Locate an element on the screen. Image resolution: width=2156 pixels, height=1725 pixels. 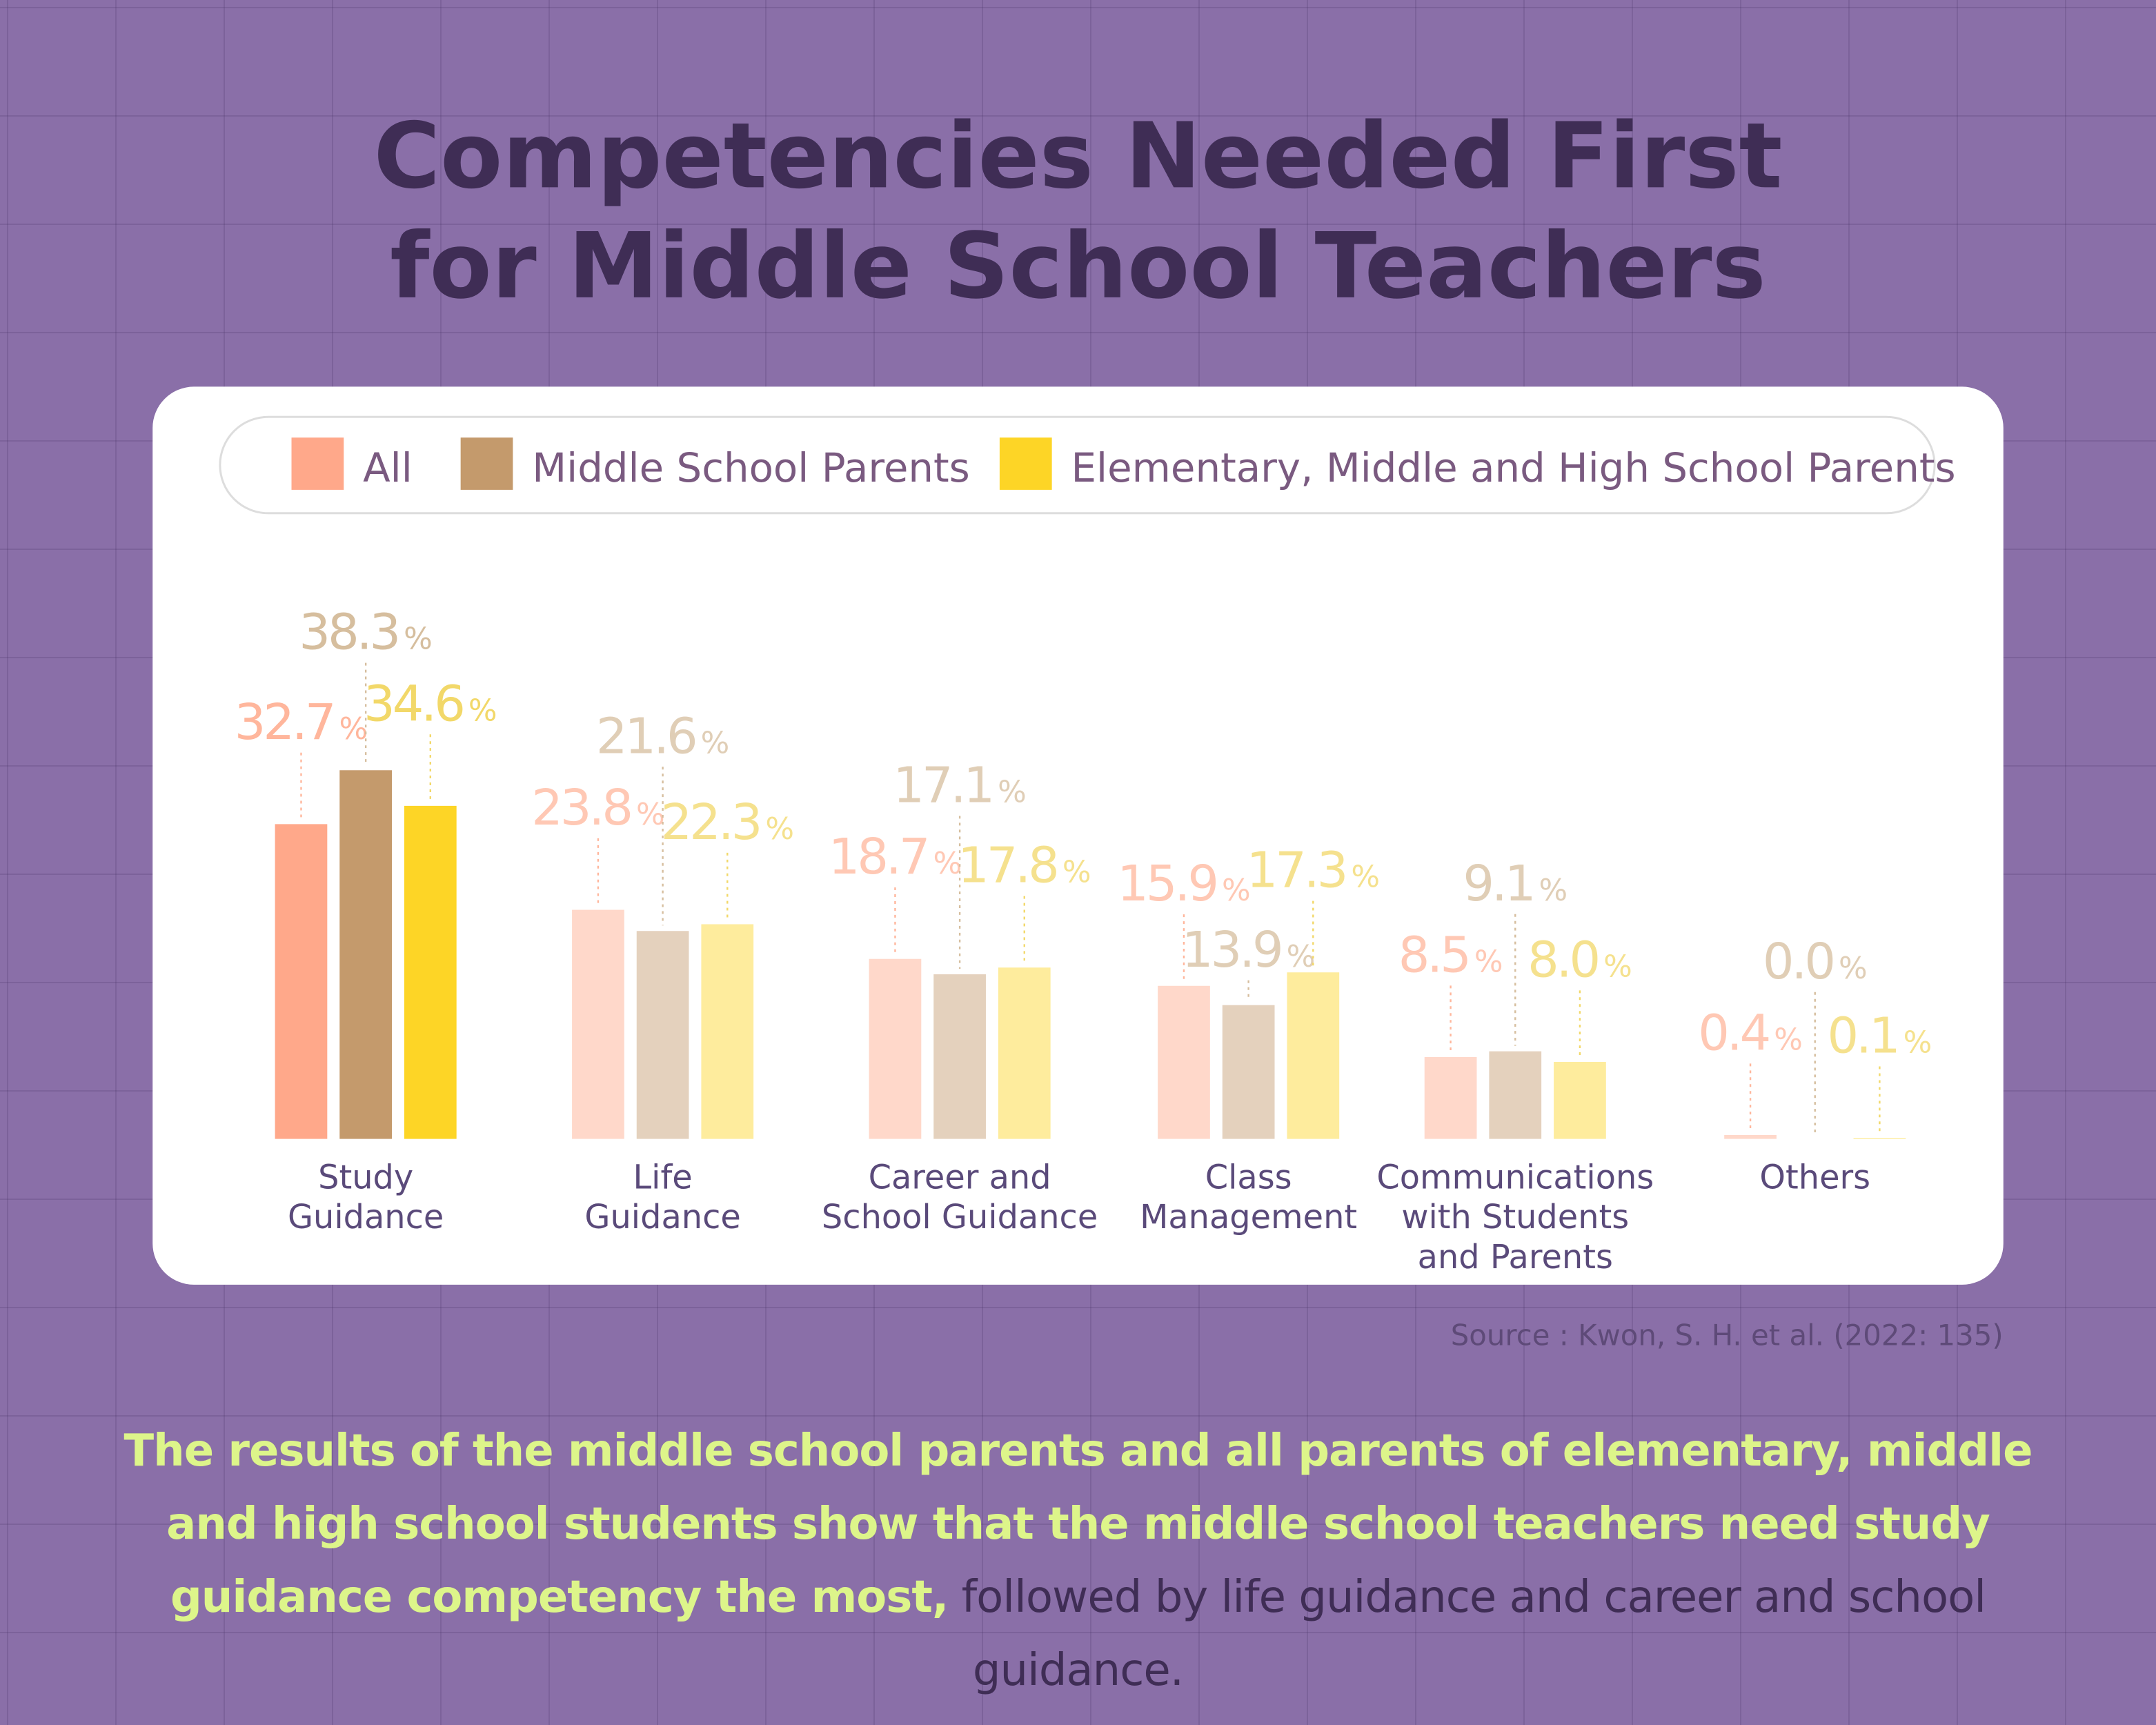
value-label: 13.9% is located at coordinates (1248, 949).